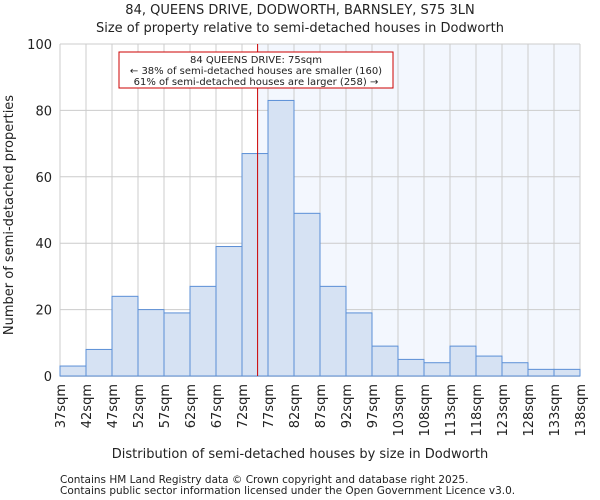 This screenshot has height=500, width=600. What do you see at coordinates (48, 377) in the screenshot?
I see `y-tick-label: 0` at bounding box center [48, 377].